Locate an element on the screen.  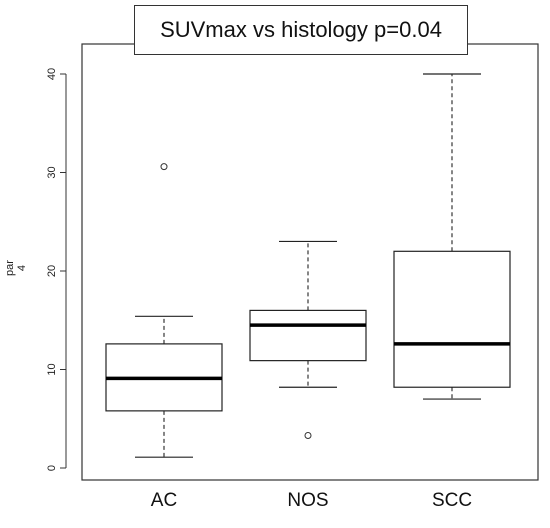
x-axis-labels: AC NOS SCC is located at coordinates (311, 500).